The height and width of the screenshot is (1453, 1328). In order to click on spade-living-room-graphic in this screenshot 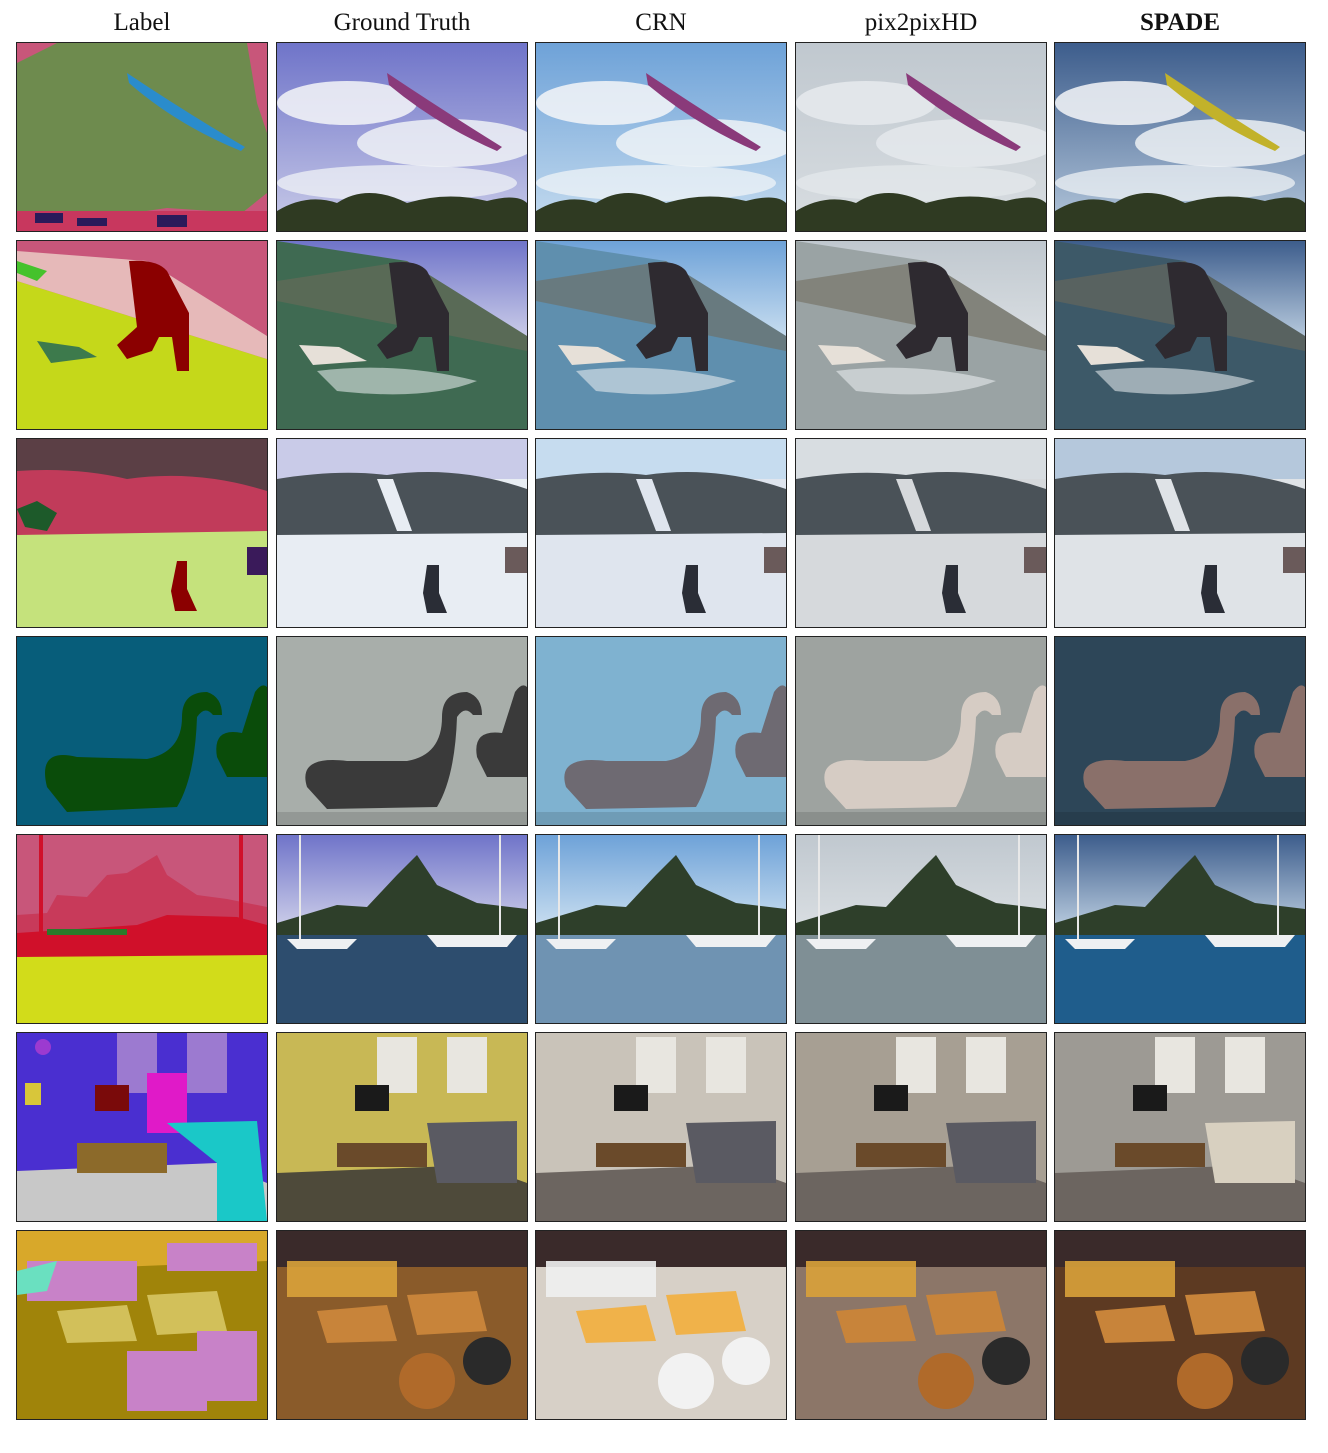, I will do `click(1180, 1127)`.